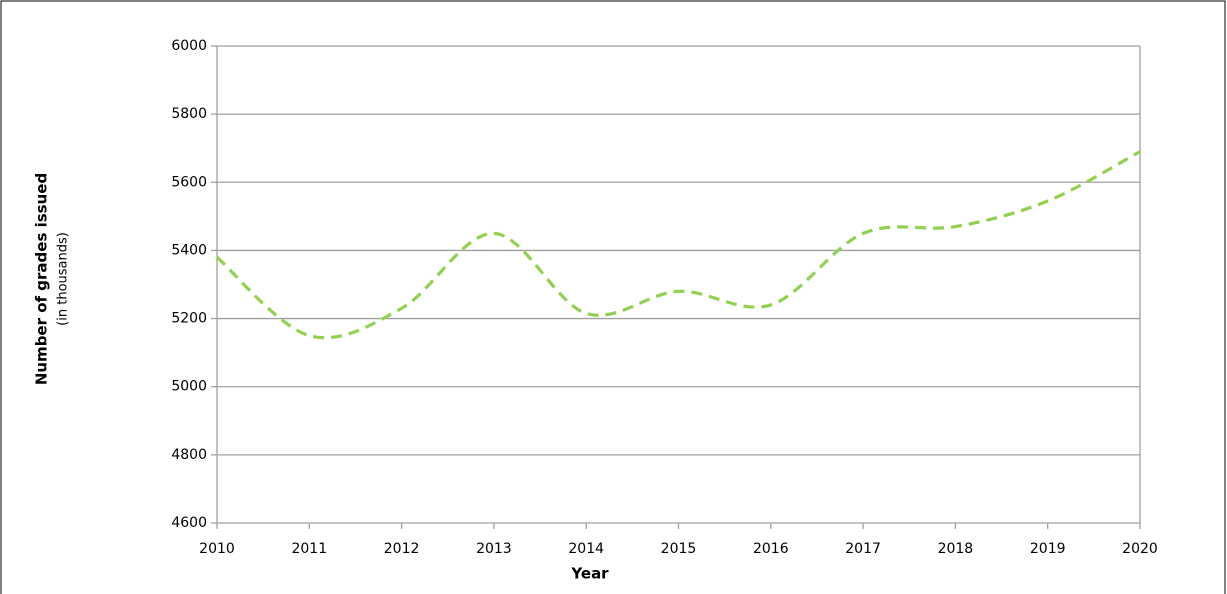 The width and height of the screenshot is (1227, 594). Describe the element at coordinates (771, 549) in the screenshot. I see `x-tick-label: 2016` at that location.